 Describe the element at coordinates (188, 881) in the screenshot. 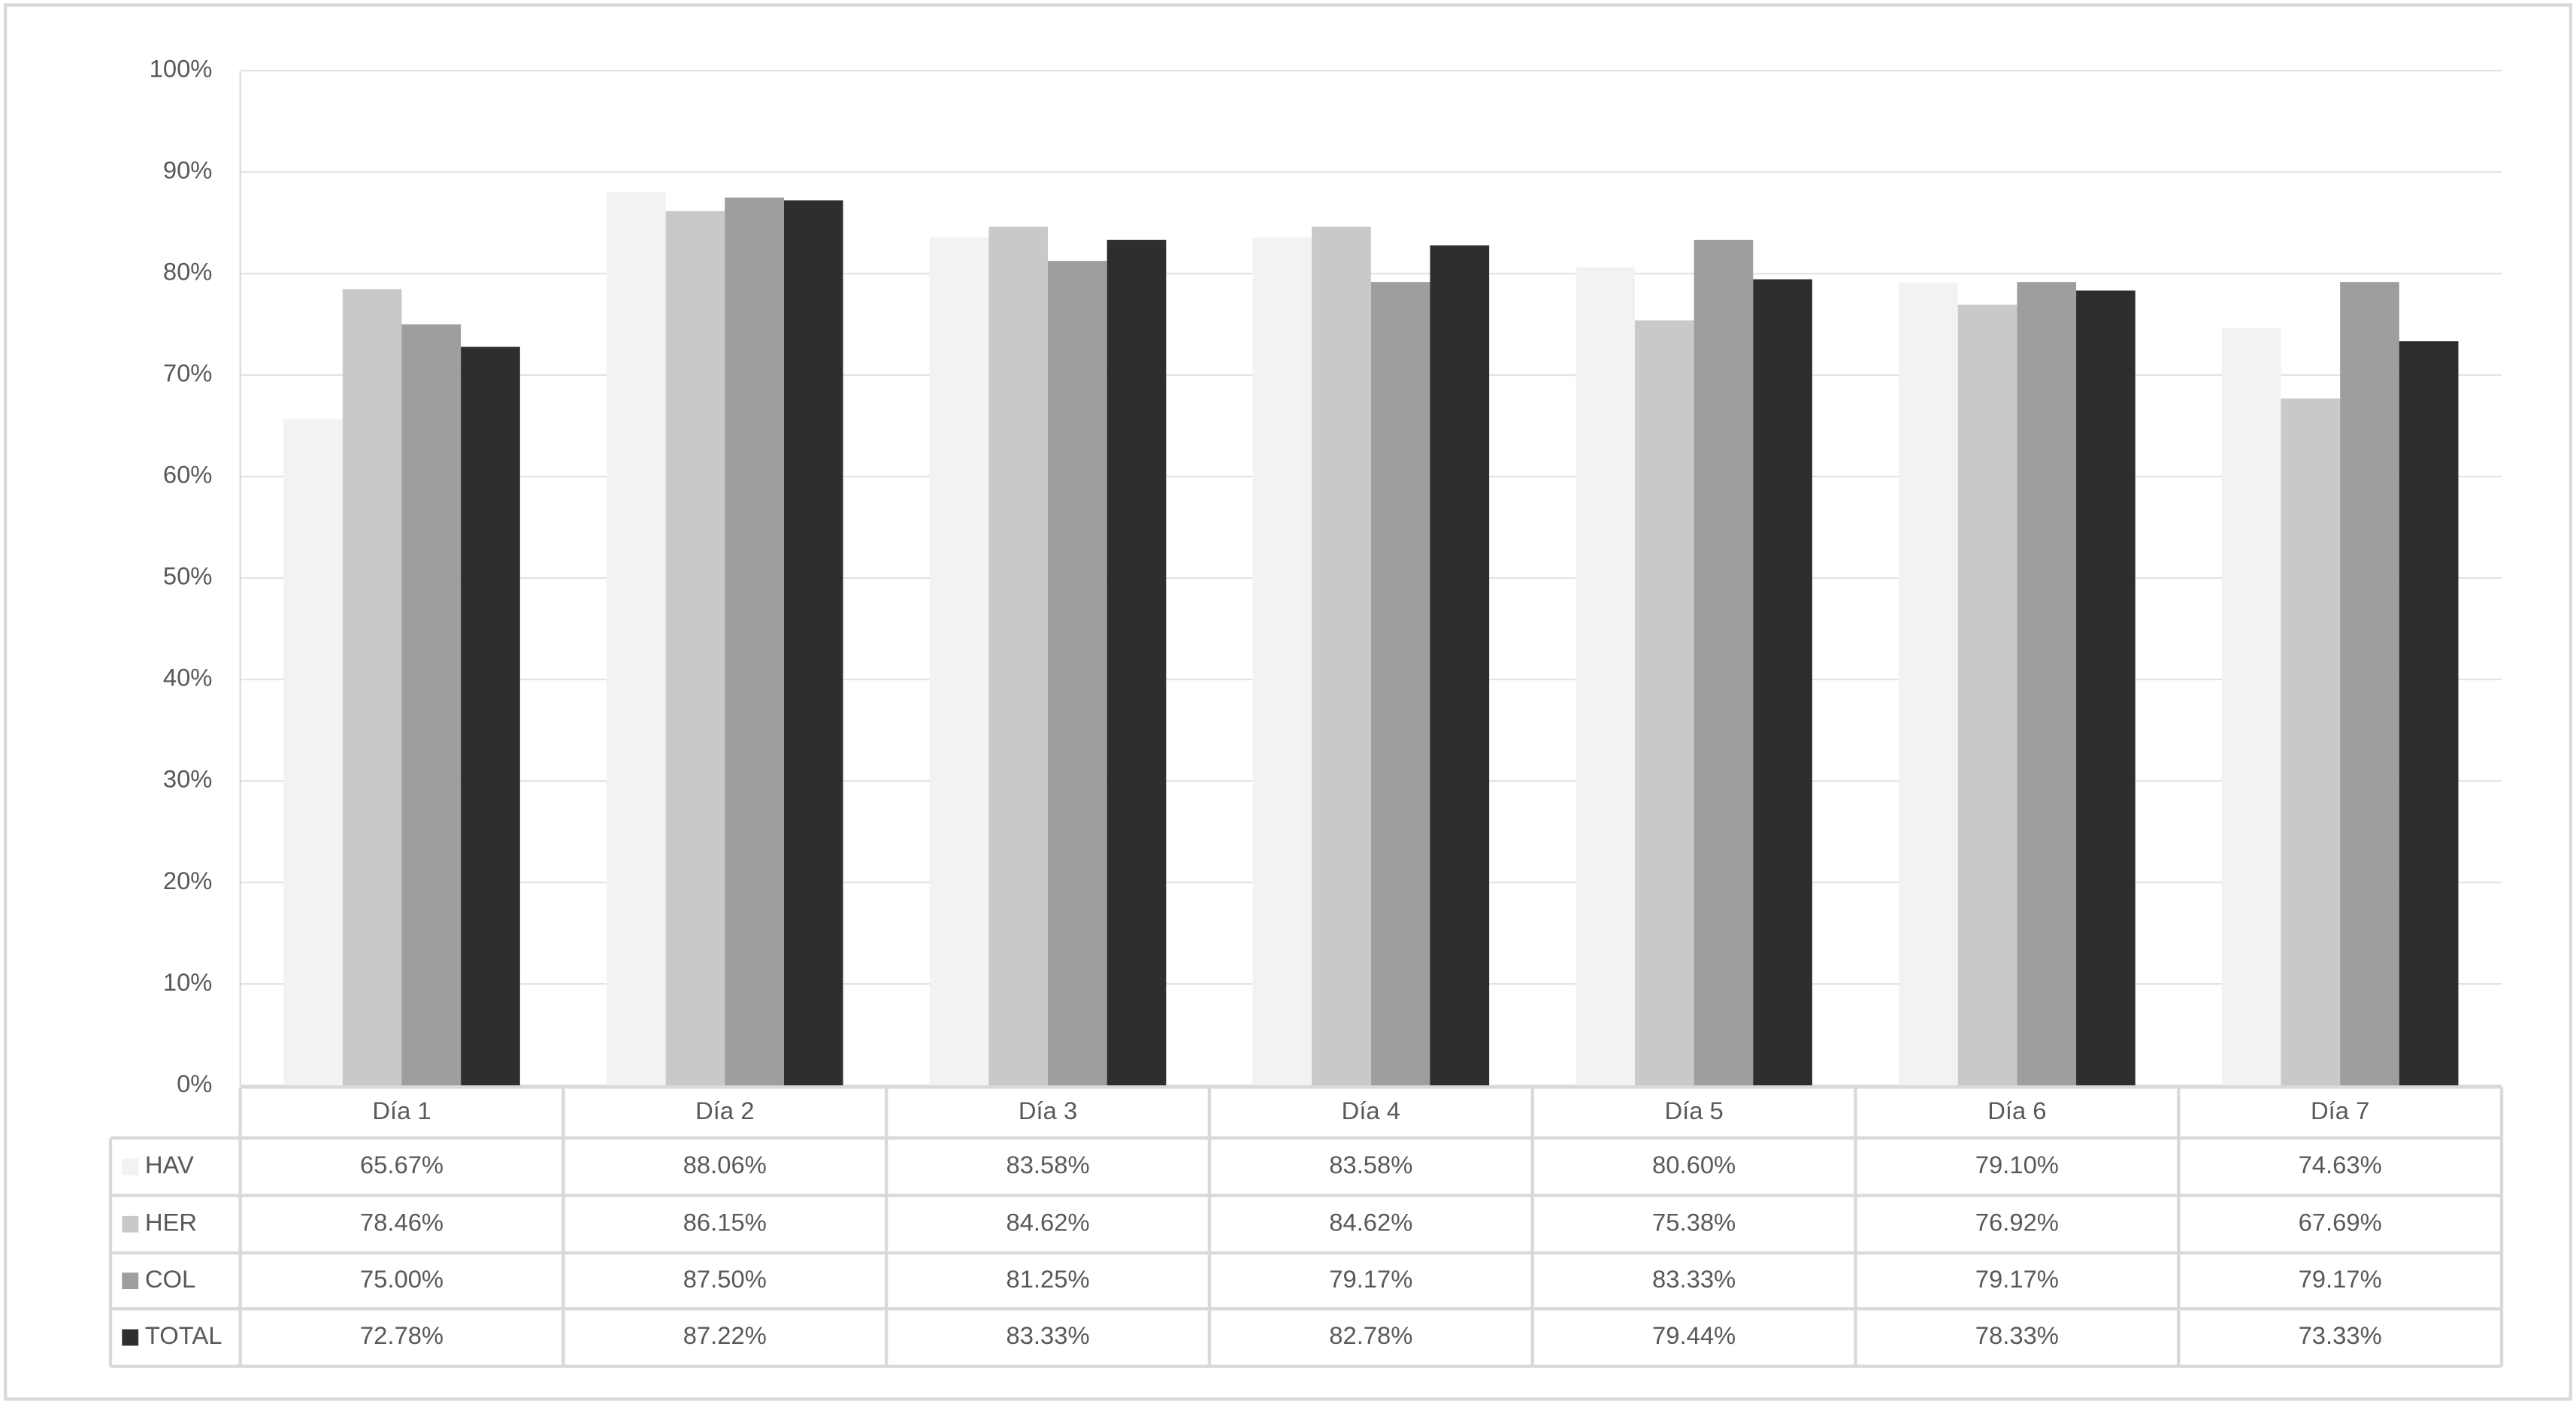

I see `y-tick-label: 20%` at that location.